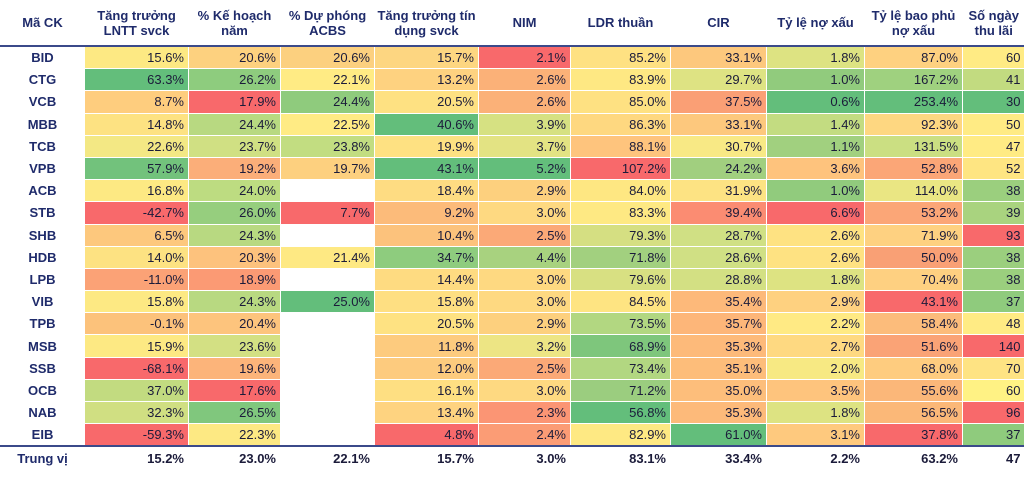 This screenshot has height=493, width=1024. I want to click on metric-cell: 28.7%, so click(718, 235).